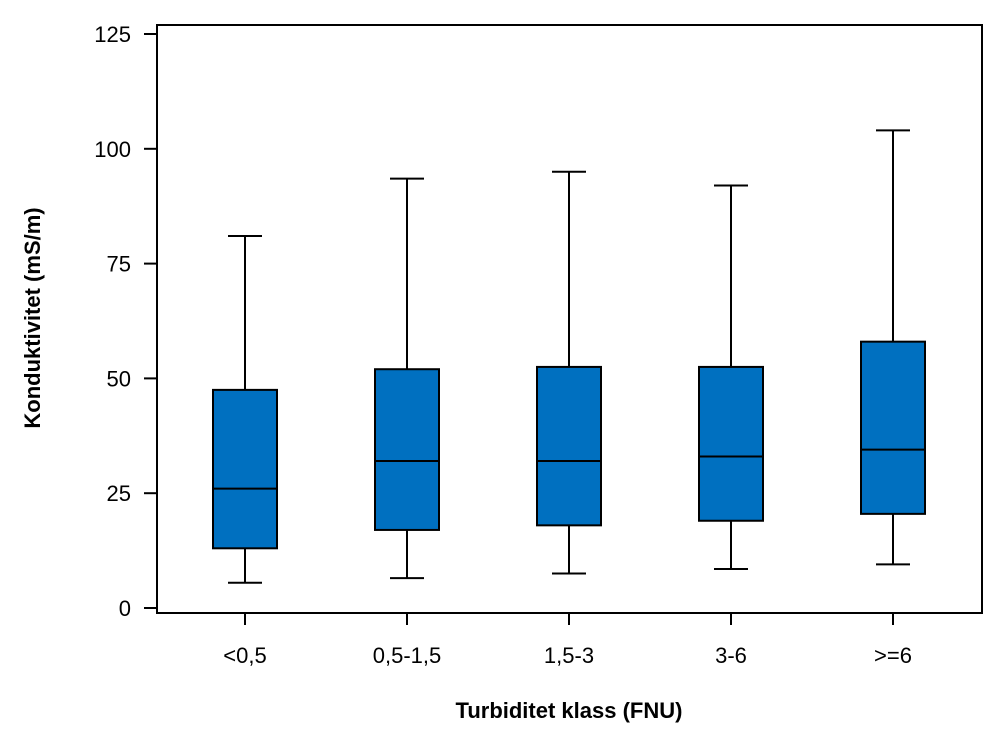  Describe the element at coordinates (893, 655) in the screenshot. I see `x-tick-label-4: >=6` at that location.